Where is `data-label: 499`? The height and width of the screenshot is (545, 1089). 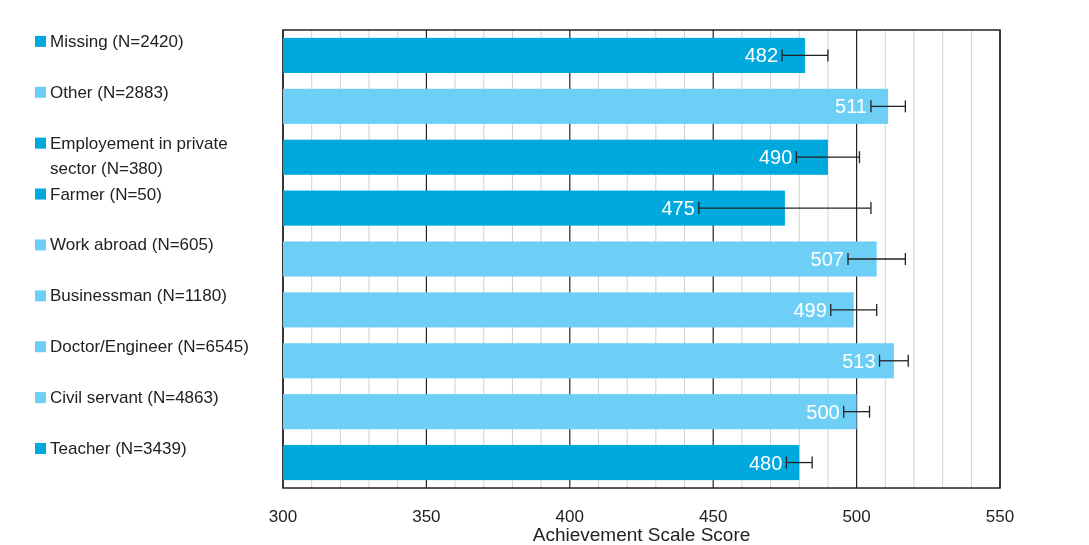 data-label: 499 is located at coordinates (810, 309).